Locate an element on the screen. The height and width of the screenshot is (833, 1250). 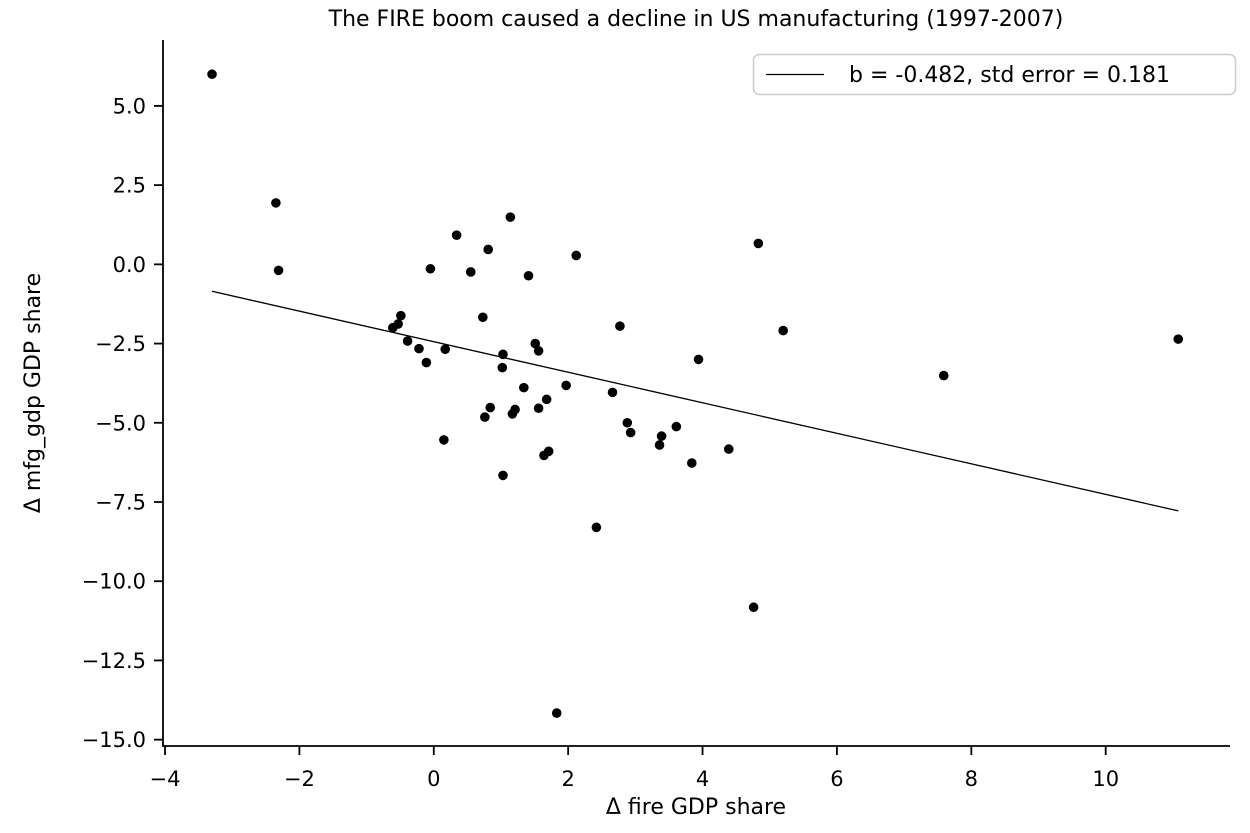
x-tick-label: 4 is located at coordinates (702, 779).